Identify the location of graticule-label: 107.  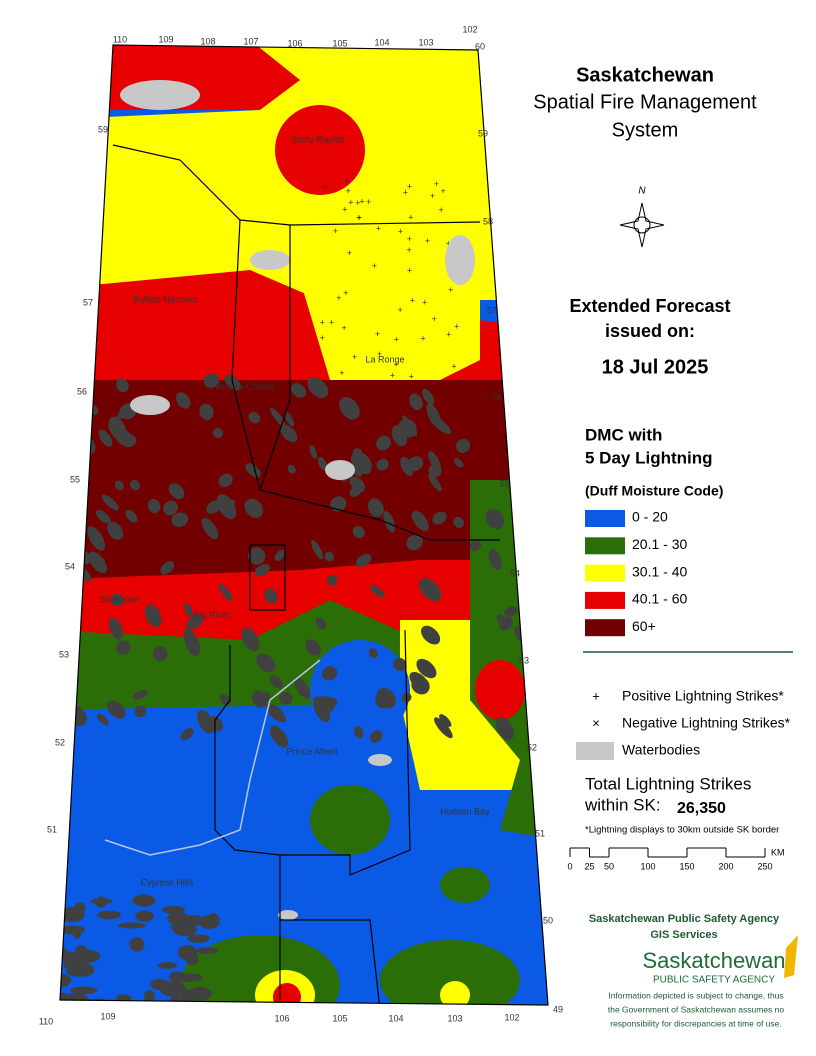
(250, 41).